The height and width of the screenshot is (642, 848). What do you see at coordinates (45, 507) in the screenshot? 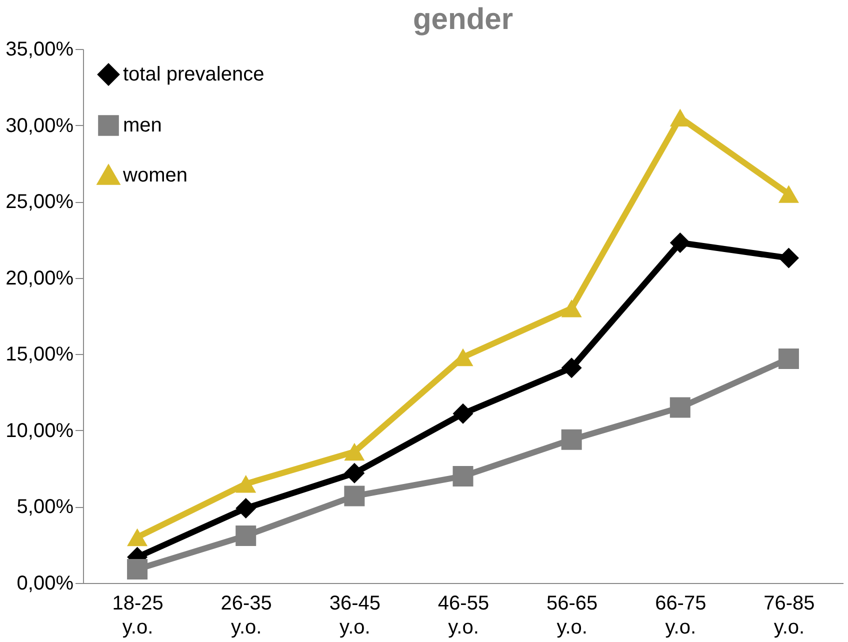
I see `y-tick-label: 5,00%` at bounding box center [45, 507].